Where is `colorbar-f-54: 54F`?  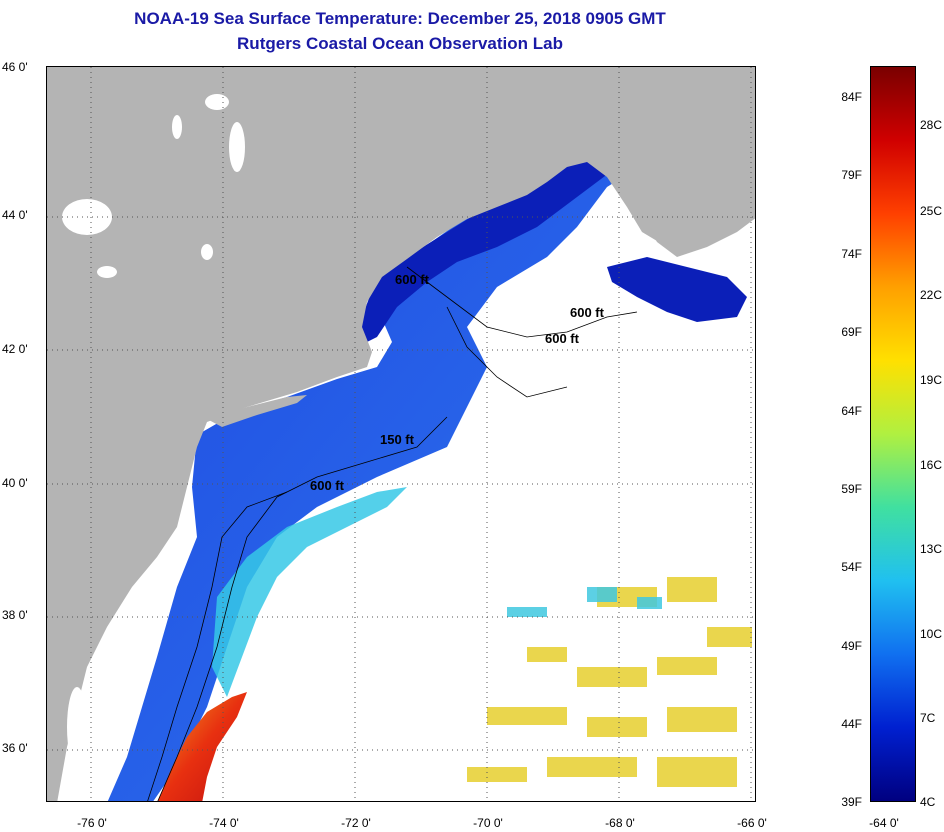 colorbar-f-54: 54F is located at coordinates (851, 567).